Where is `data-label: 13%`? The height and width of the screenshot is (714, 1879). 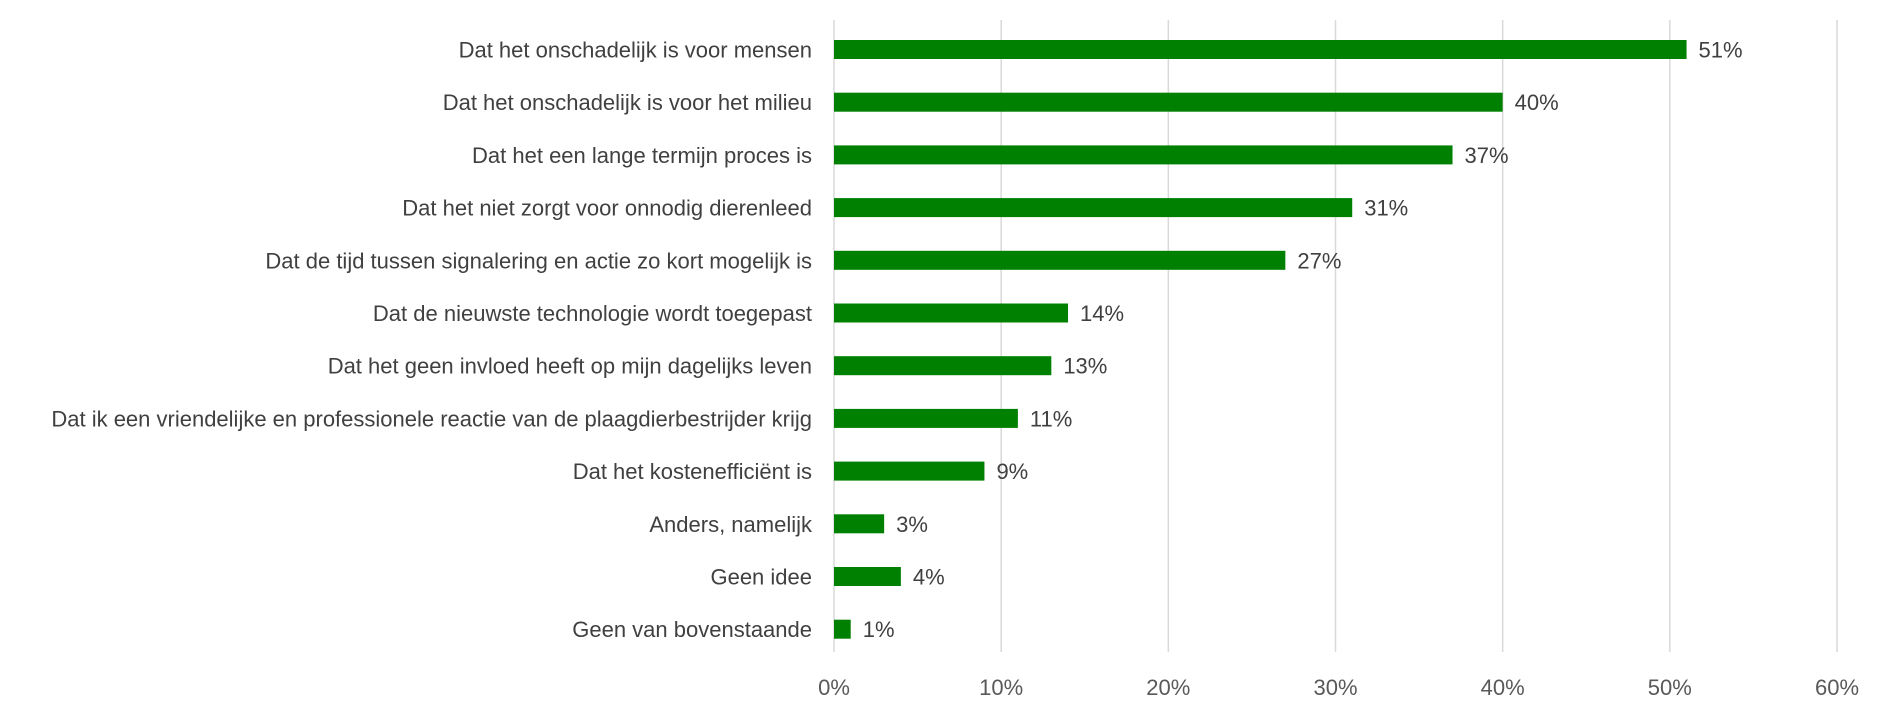
data-label: 13% is located at coordinates (1085, 366).